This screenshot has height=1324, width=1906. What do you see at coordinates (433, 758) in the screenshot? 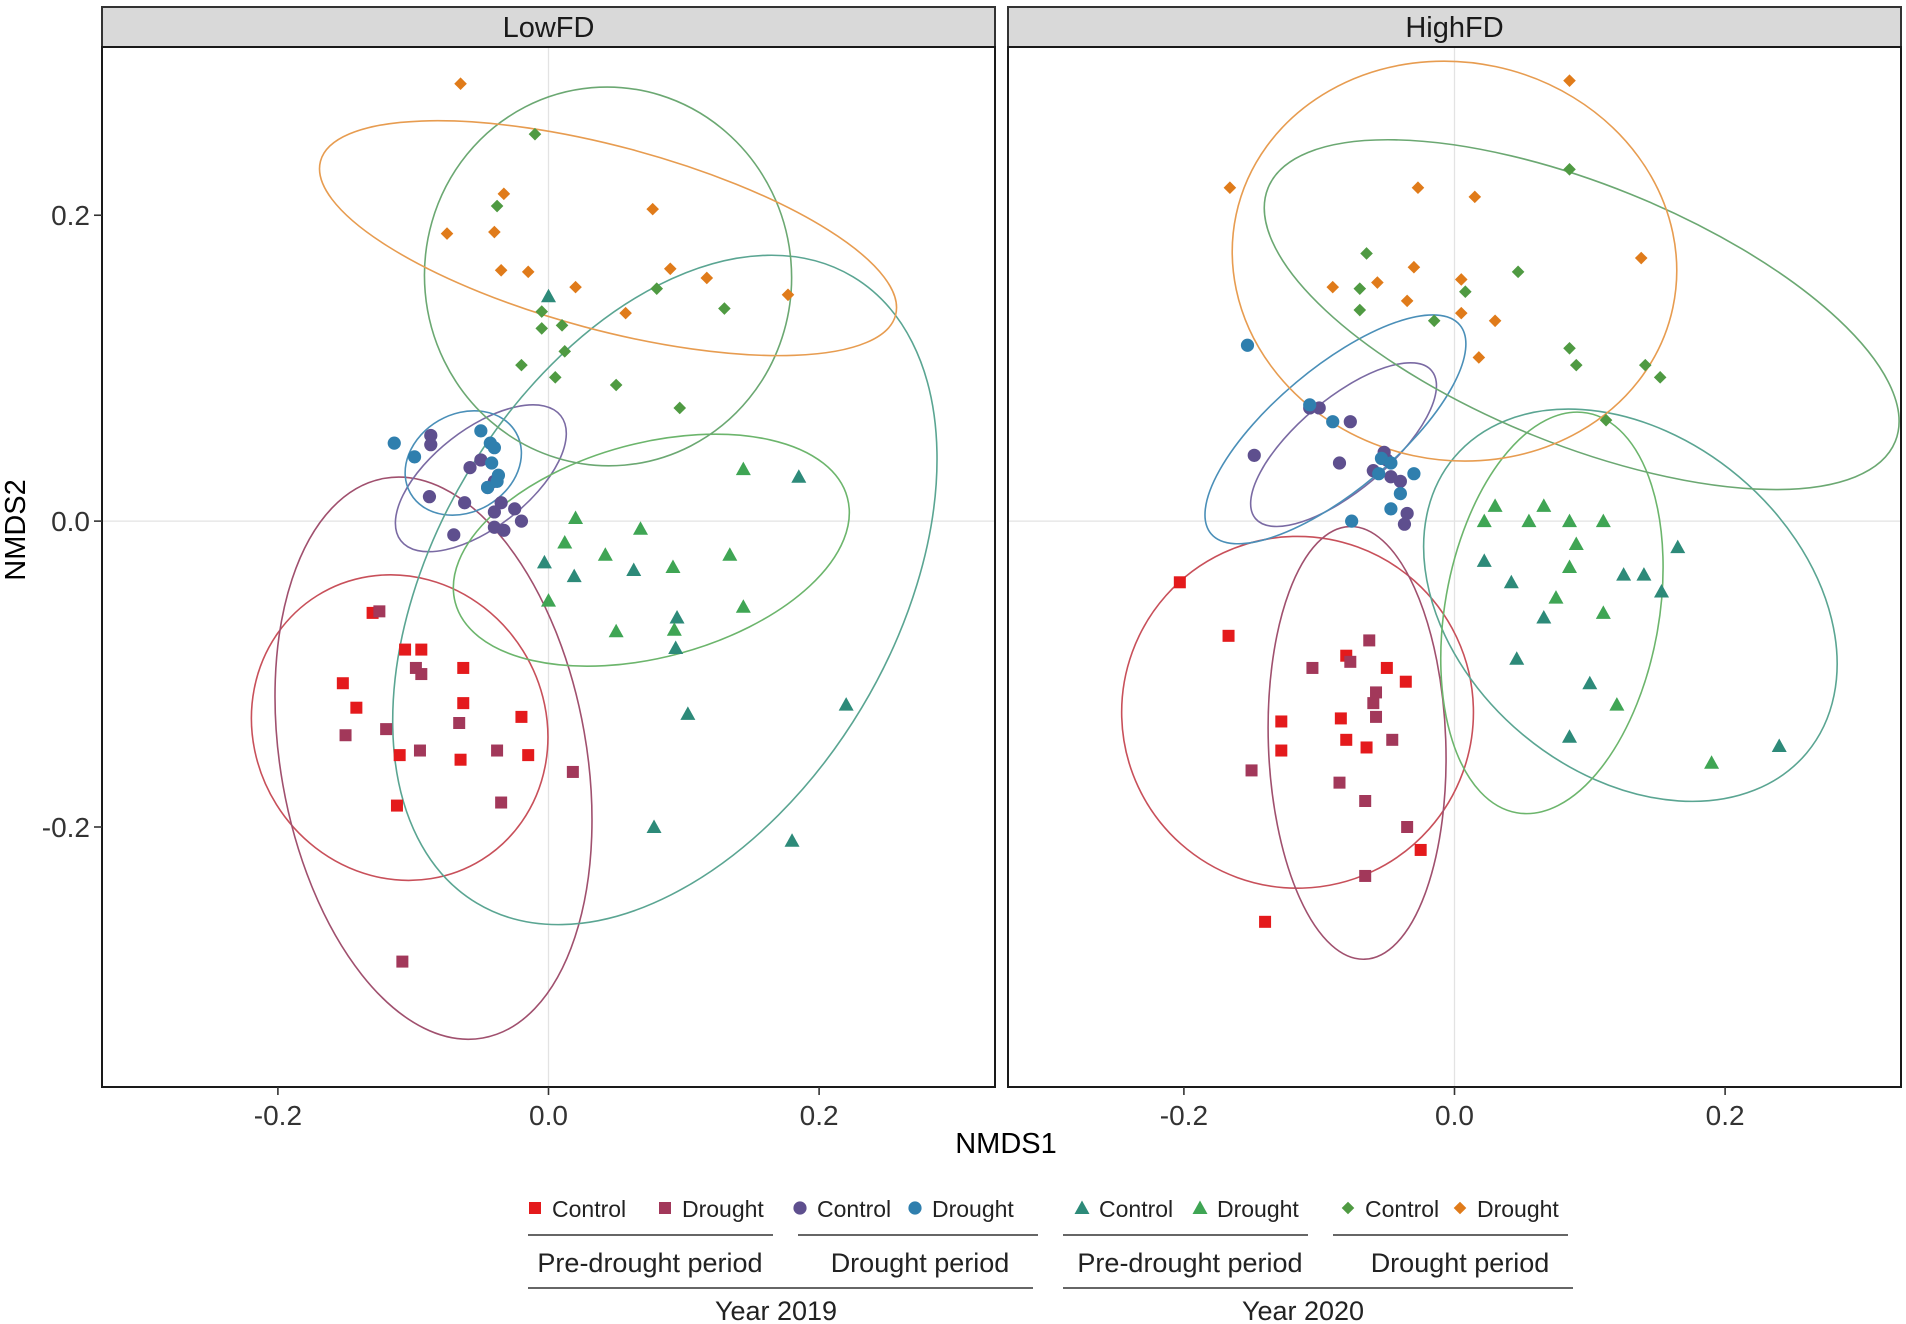
I see `ellipse-pre2019_drought` at bounding box center [433, 758].